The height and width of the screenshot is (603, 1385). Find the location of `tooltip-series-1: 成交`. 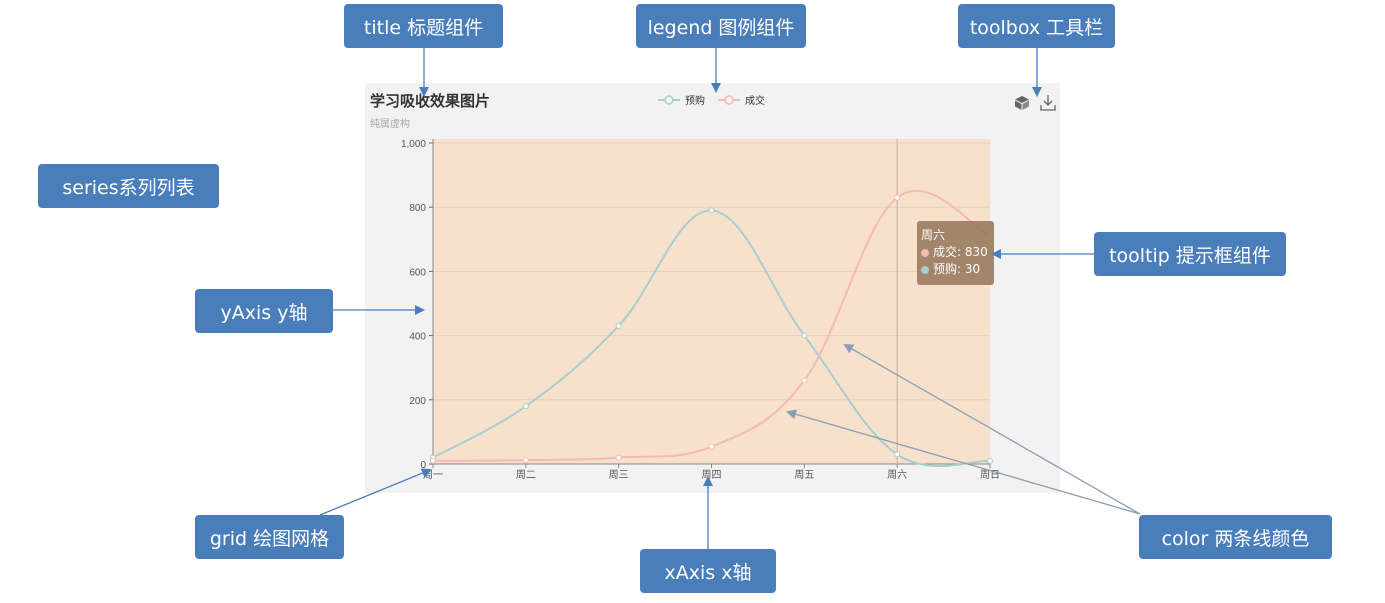

tooltip-series-1: 成交 is located at coordinates (945, 252).